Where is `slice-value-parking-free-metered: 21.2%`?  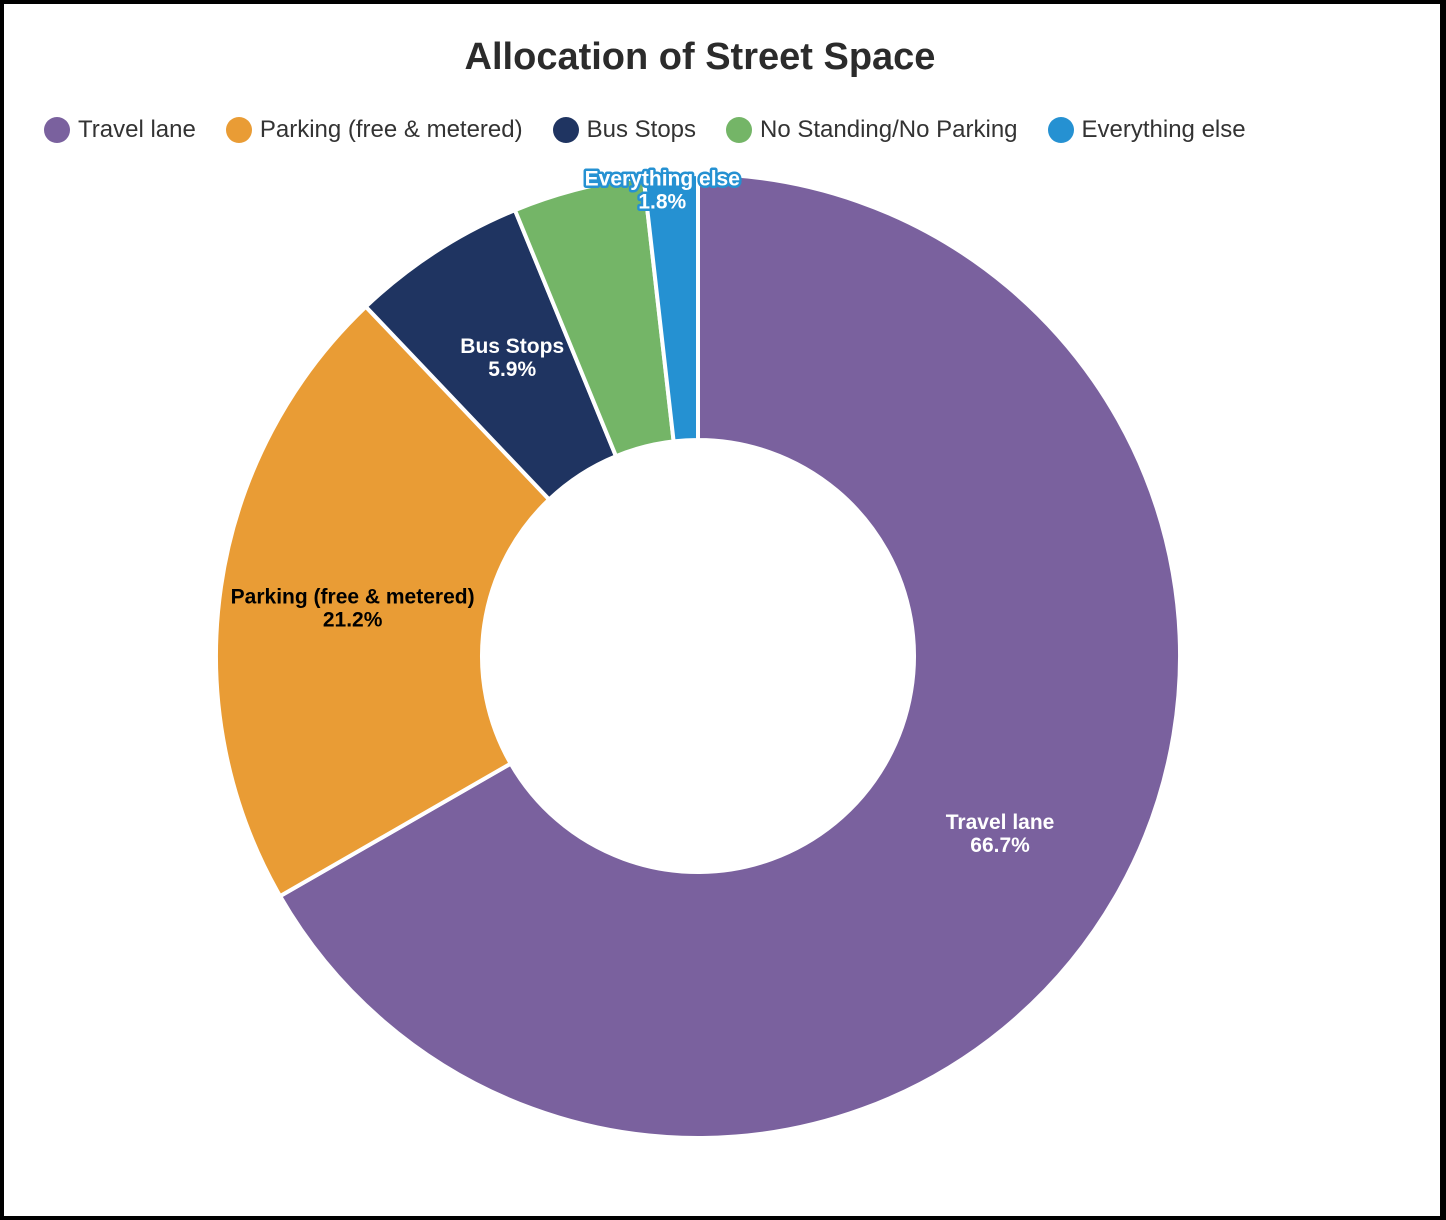
slice-value-parking-free-metered: 21.2% is located at coordinates (353, 620).